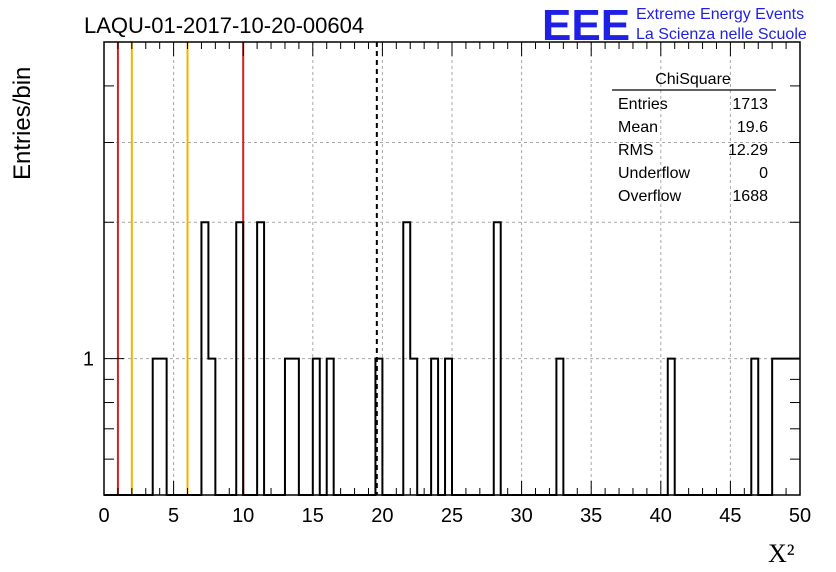 This screenshot has height=572, width=836. Describe the element at coordinates (643, 104) in the screenshot. I see `stats-label: Entries` at that location.